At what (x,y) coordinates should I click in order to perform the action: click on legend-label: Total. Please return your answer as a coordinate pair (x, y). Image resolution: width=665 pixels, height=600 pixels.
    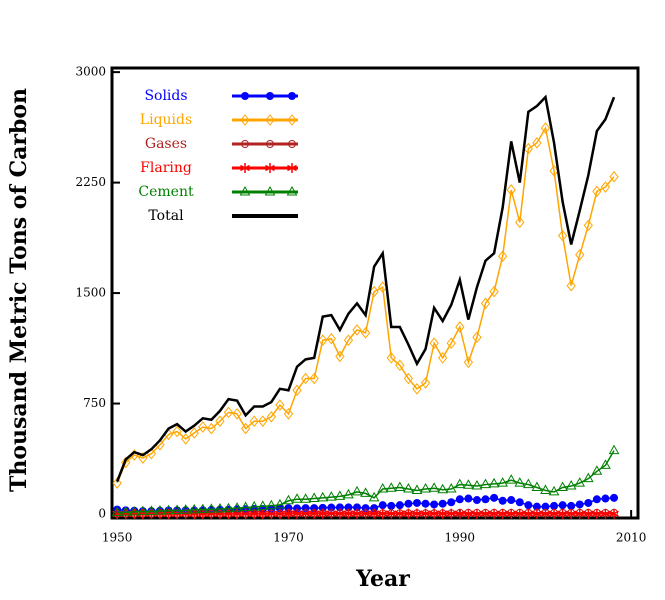
    Looking at the image, I should click on (166, 216).